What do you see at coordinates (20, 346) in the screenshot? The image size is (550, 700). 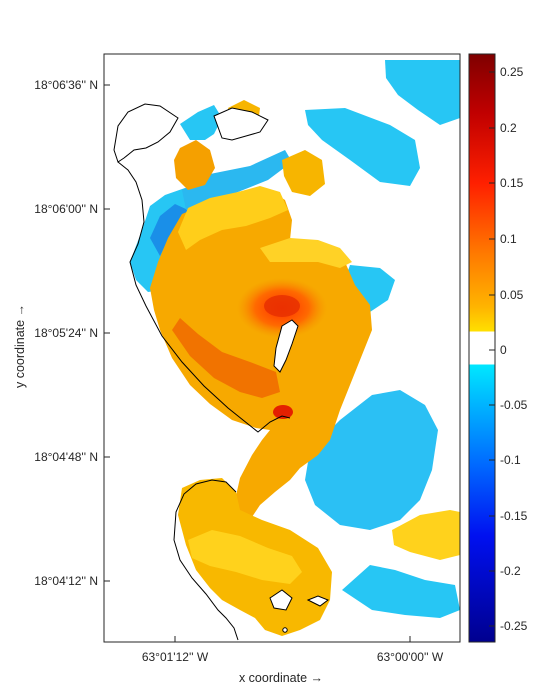 I see `y-axis-title: y coordinate →` at bounding box center [20, 346].